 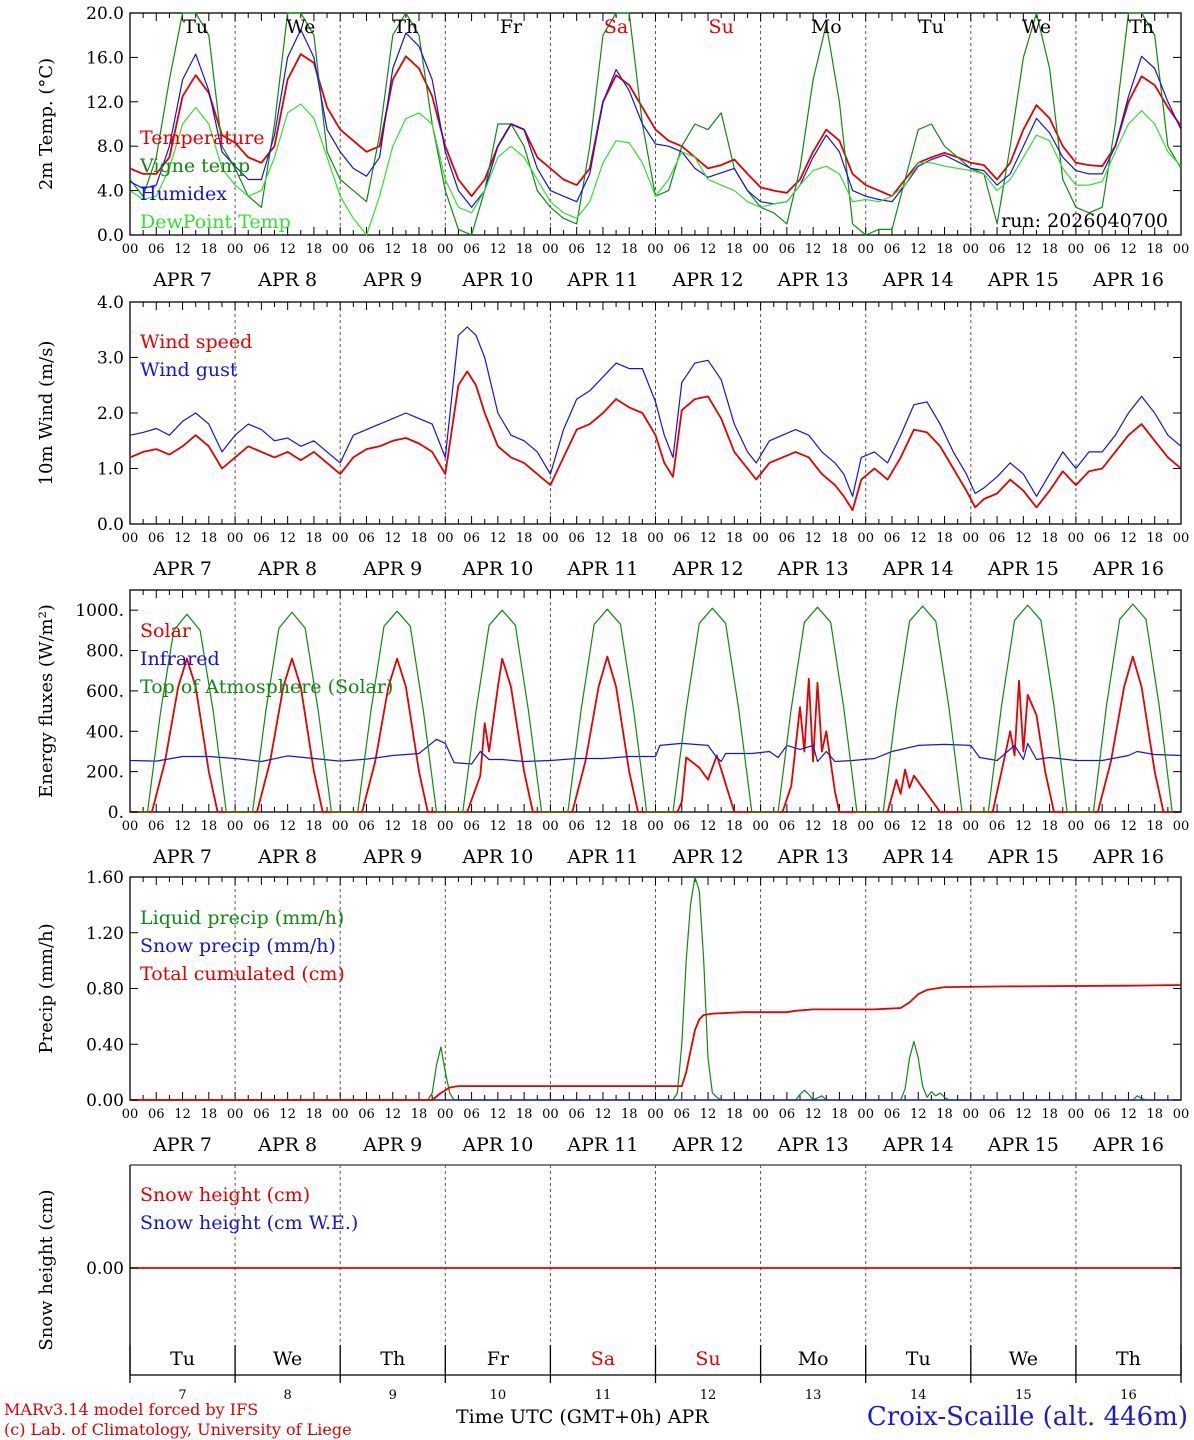 I want to click on date-label: APR 10, so click(x=497, y=280).